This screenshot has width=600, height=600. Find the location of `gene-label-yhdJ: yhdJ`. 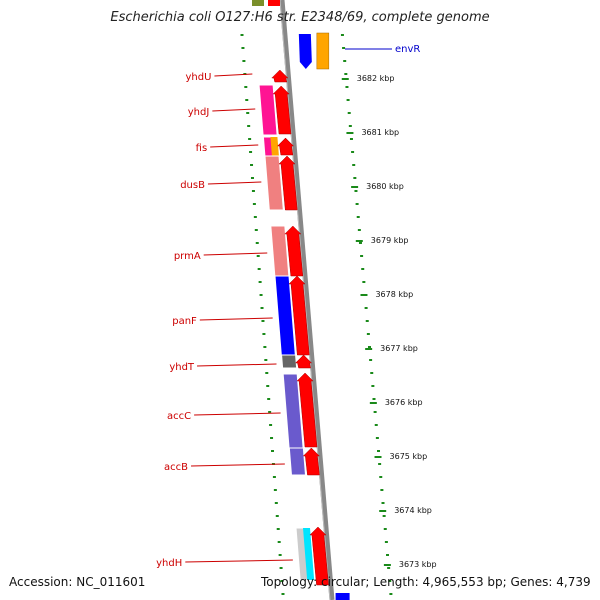

gene-label-yhdJ: yhdJ is located at coordinates (199, 112).